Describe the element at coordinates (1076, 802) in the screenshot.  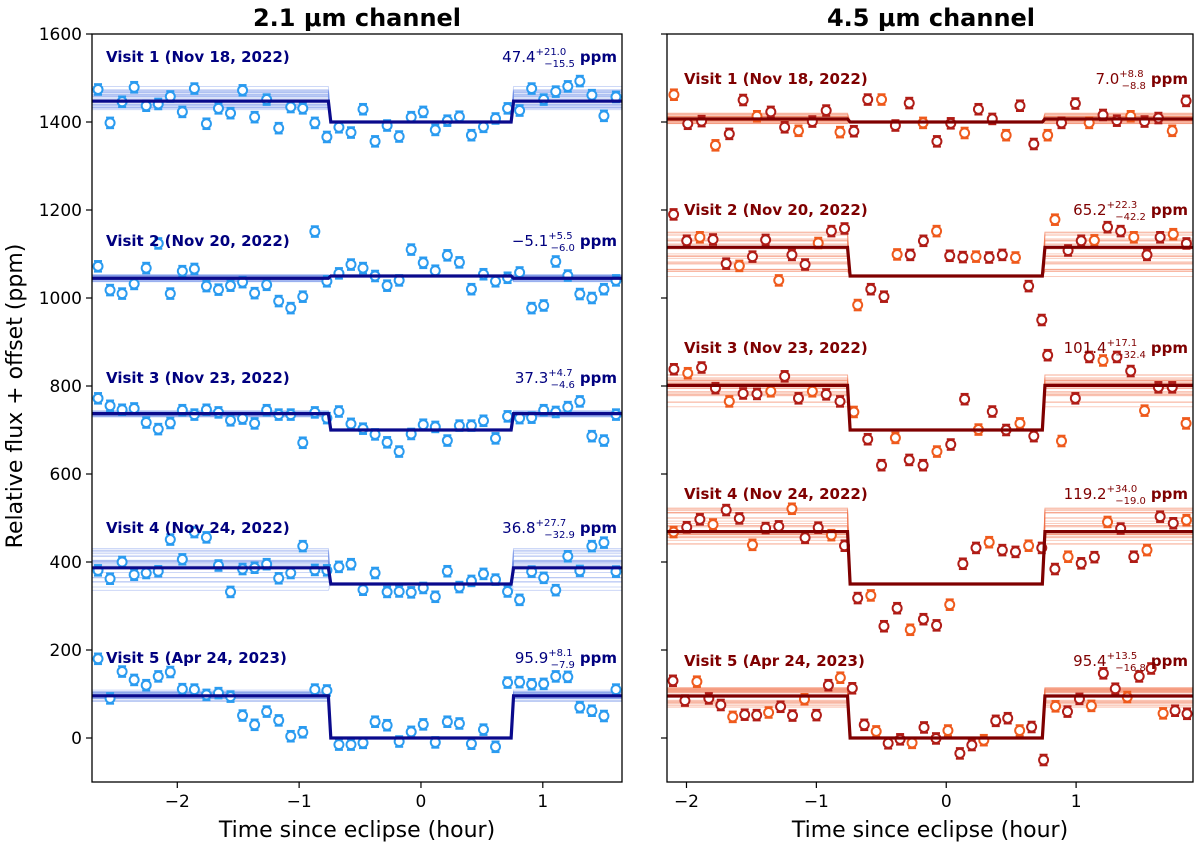
I see `x-tick-label: 1` at that location.